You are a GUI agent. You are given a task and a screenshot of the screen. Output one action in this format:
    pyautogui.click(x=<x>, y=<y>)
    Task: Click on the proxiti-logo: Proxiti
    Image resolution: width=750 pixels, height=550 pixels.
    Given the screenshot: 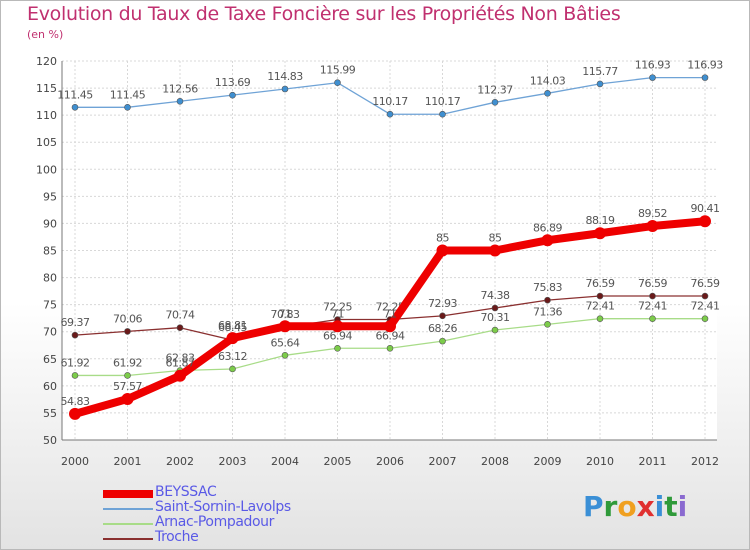 What is the action you would take?
    pyautogui.click(x=635, y=506)
    